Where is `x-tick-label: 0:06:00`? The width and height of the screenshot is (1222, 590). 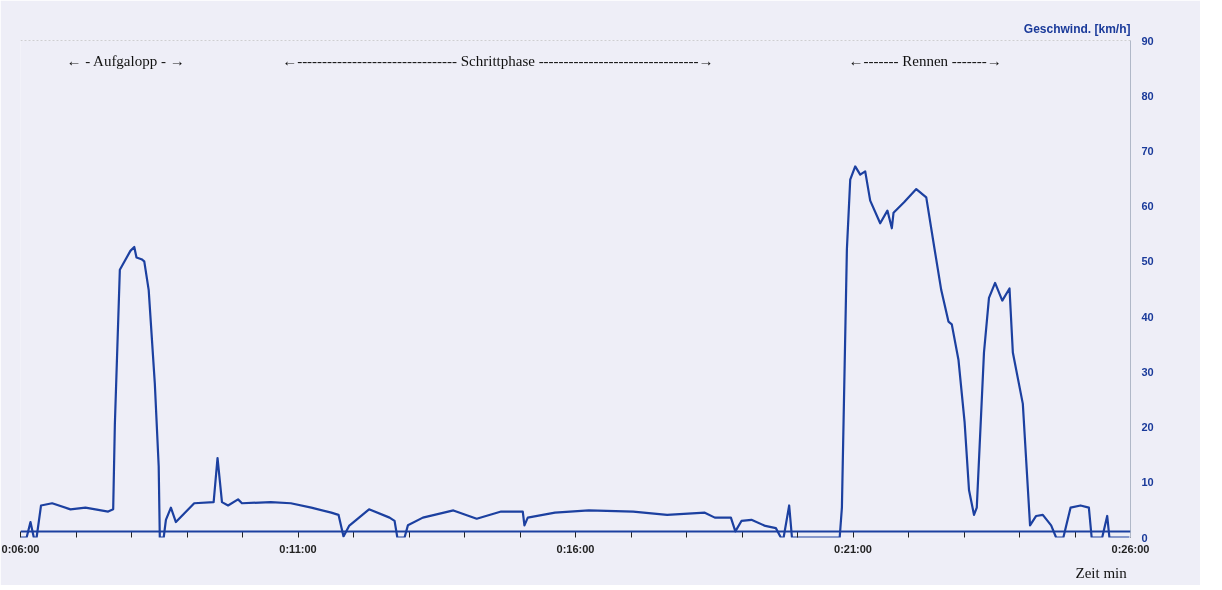 x-tick-label: 0:06:00 is located at coordinates (20, 548).